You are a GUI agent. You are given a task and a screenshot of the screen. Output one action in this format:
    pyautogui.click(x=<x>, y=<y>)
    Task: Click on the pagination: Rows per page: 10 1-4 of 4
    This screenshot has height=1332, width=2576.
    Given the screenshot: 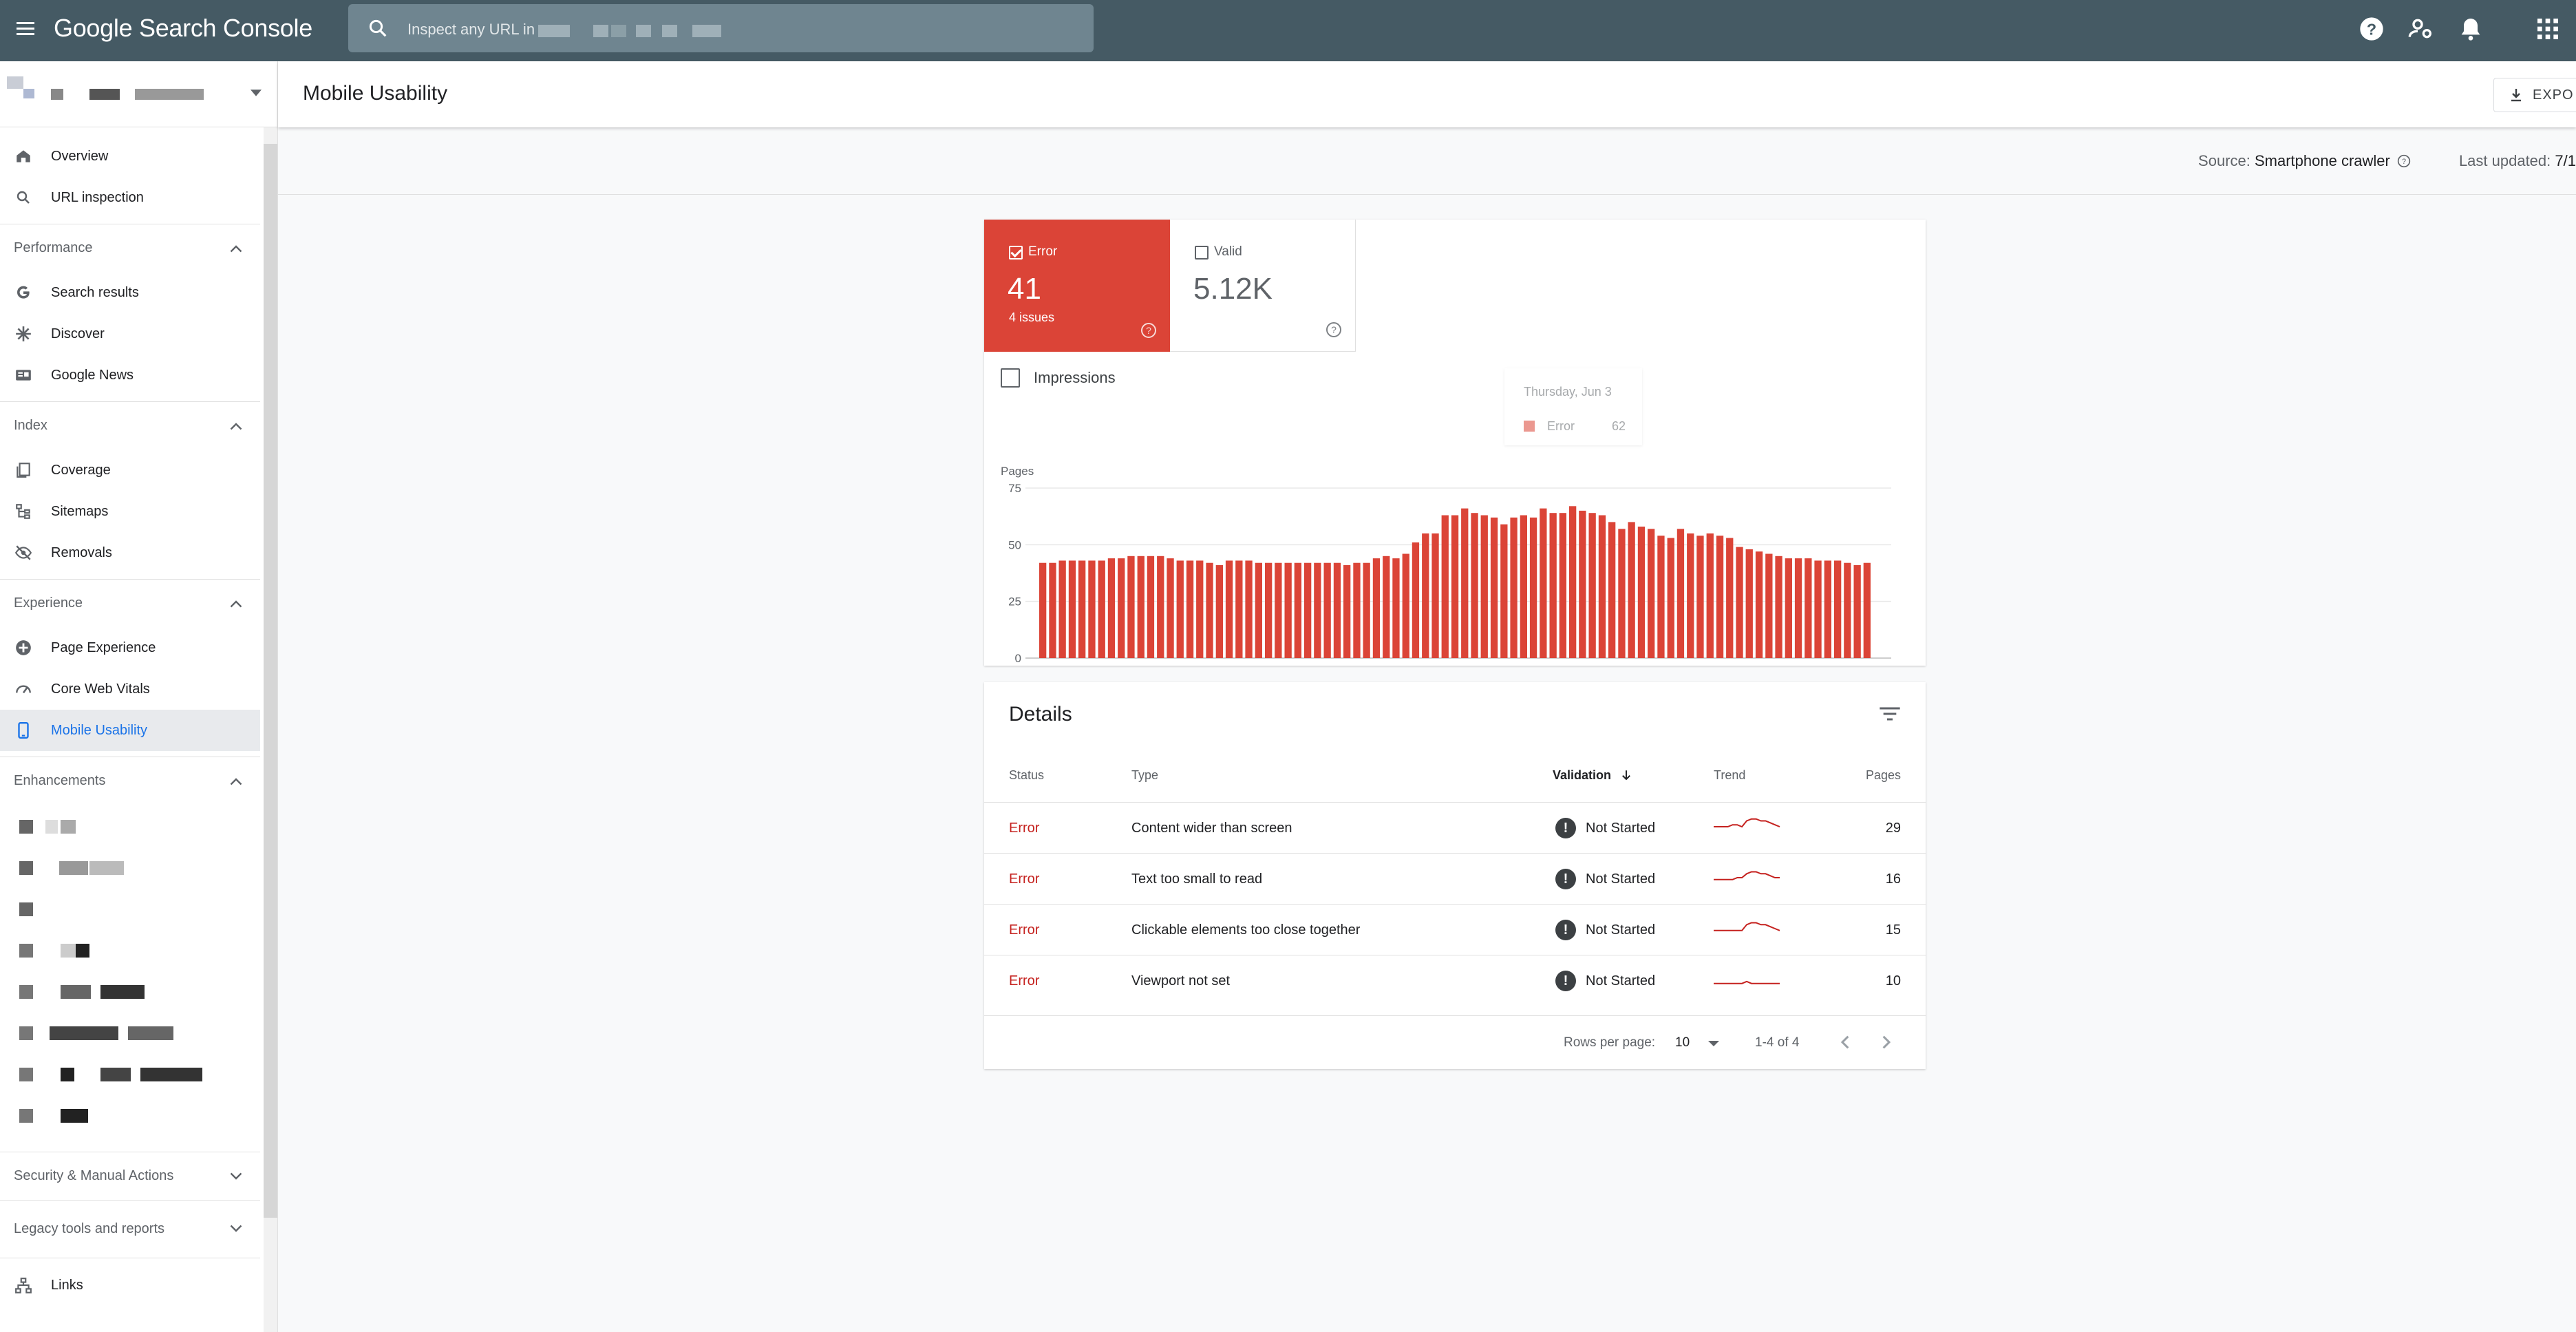 What is the action you would take?
    pyautogui.click(x=1455, y=1042)
    